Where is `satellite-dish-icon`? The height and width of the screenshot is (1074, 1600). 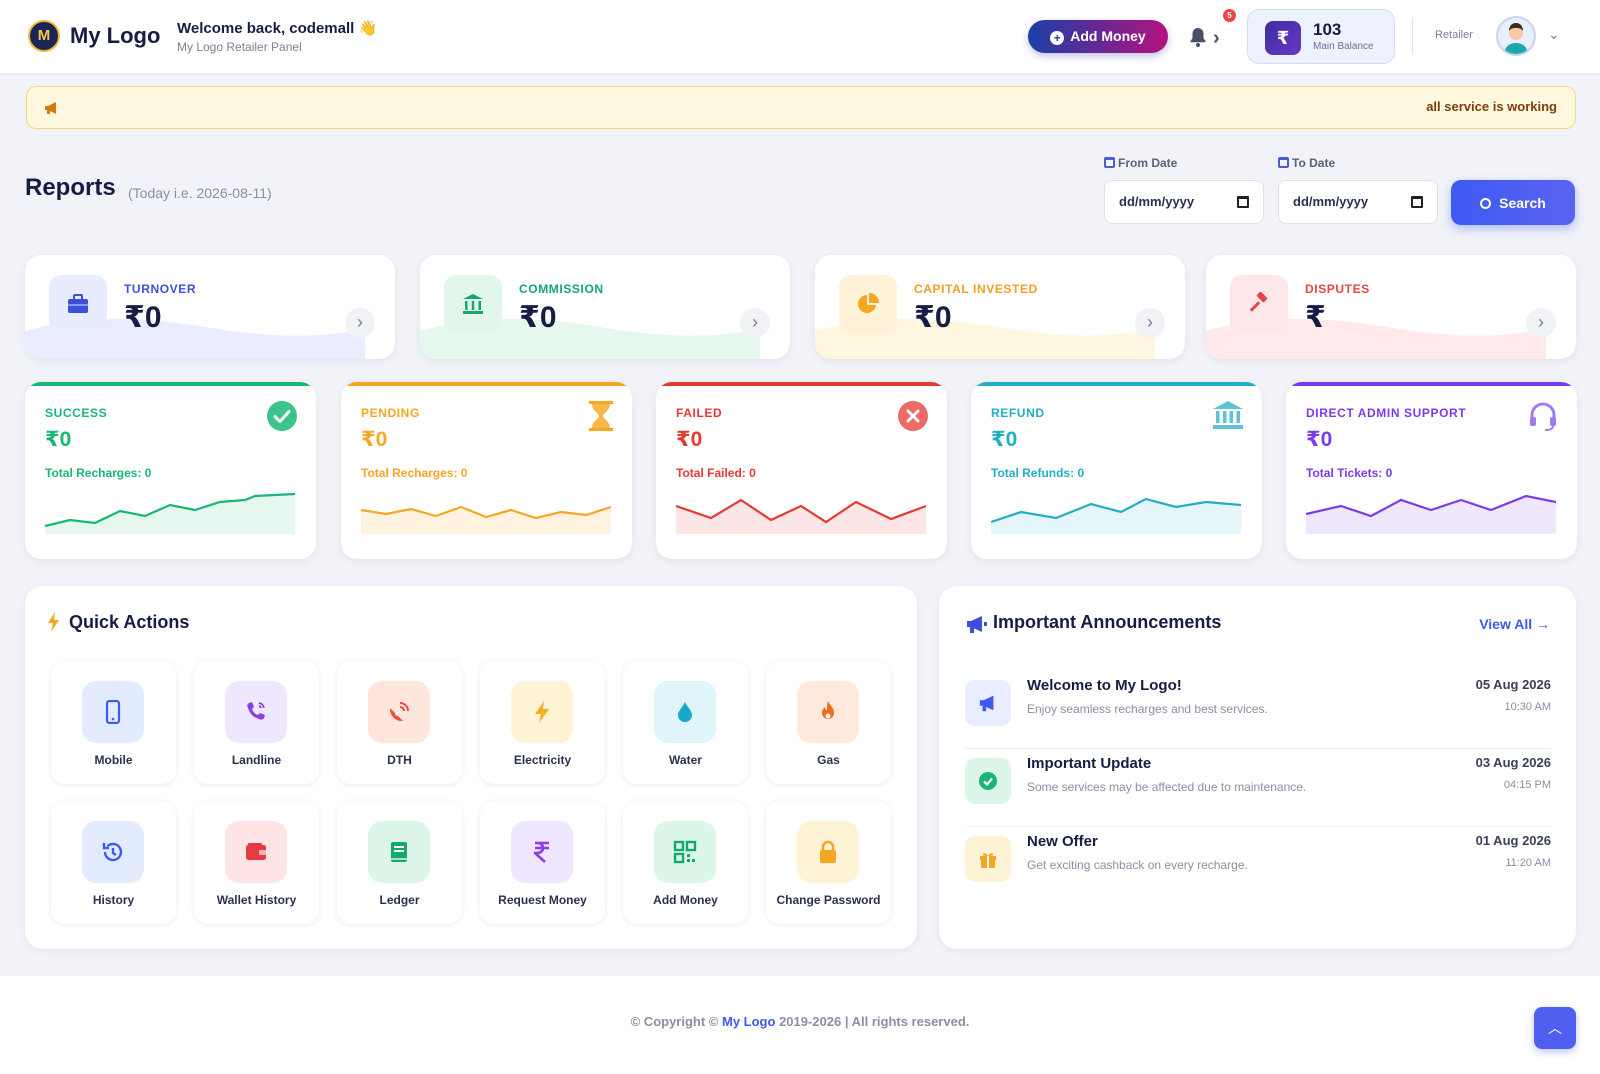 satellite-dish-icon is located at coordinates (399, 712).